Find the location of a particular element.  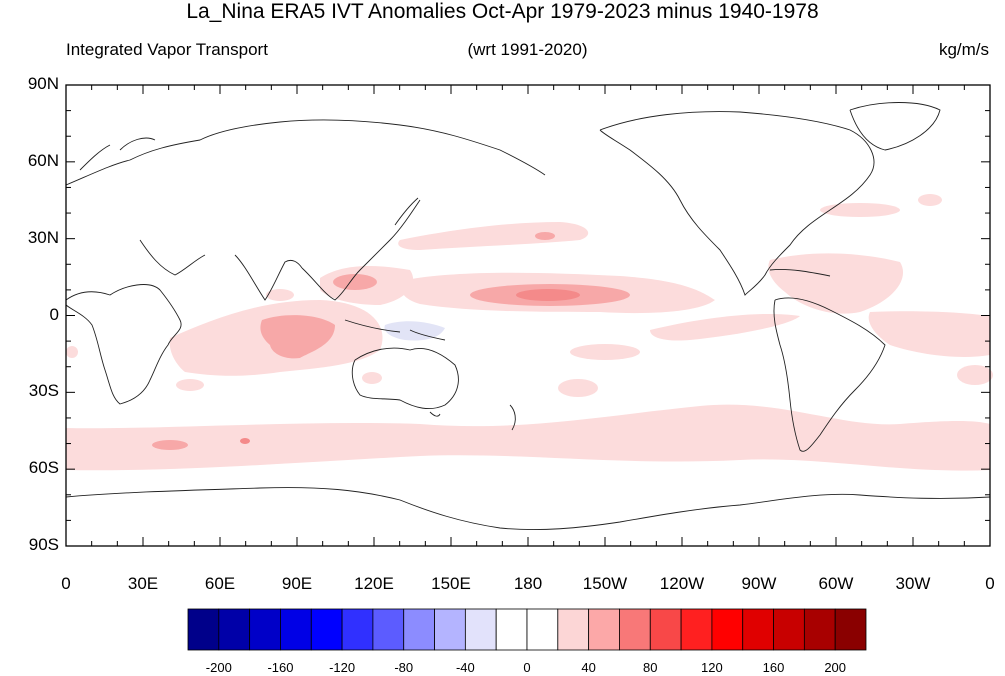

colorbar is located at coordinates (527, 629).